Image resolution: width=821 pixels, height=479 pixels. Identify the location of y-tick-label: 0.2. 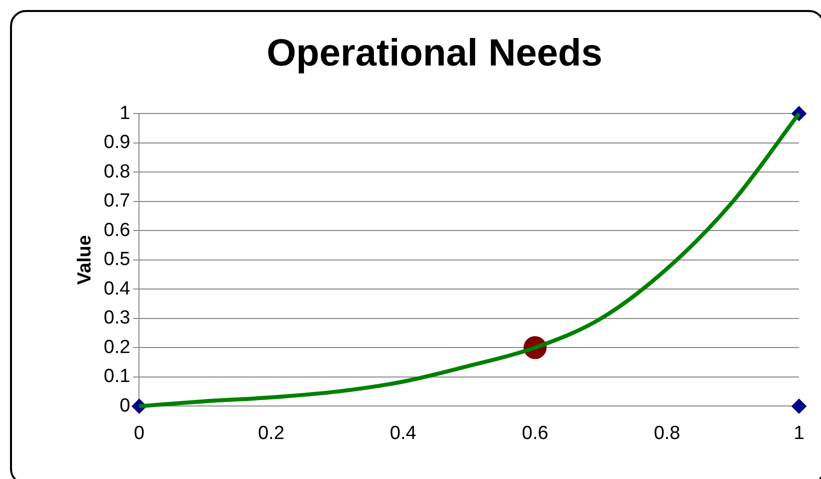
(117, 347).